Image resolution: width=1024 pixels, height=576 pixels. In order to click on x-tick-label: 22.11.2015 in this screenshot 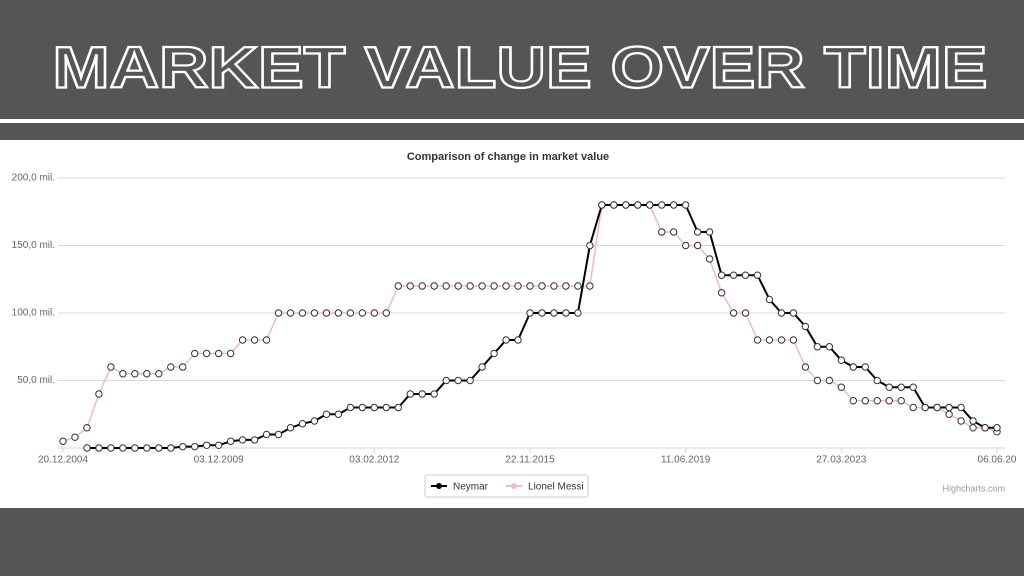, I will do `click(530, 460)`.